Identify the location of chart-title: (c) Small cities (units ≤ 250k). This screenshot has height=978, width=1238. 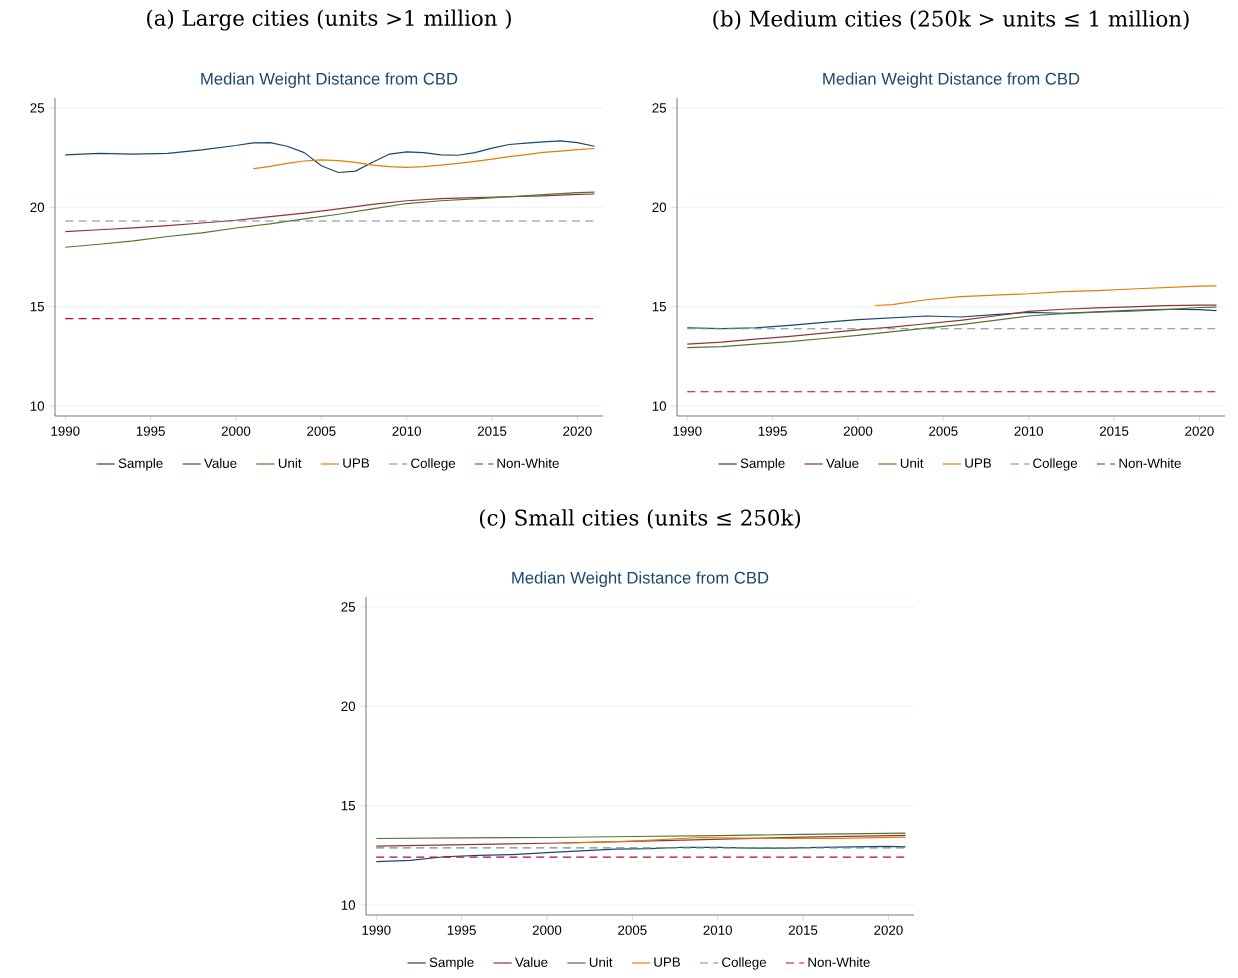
(640, 519).